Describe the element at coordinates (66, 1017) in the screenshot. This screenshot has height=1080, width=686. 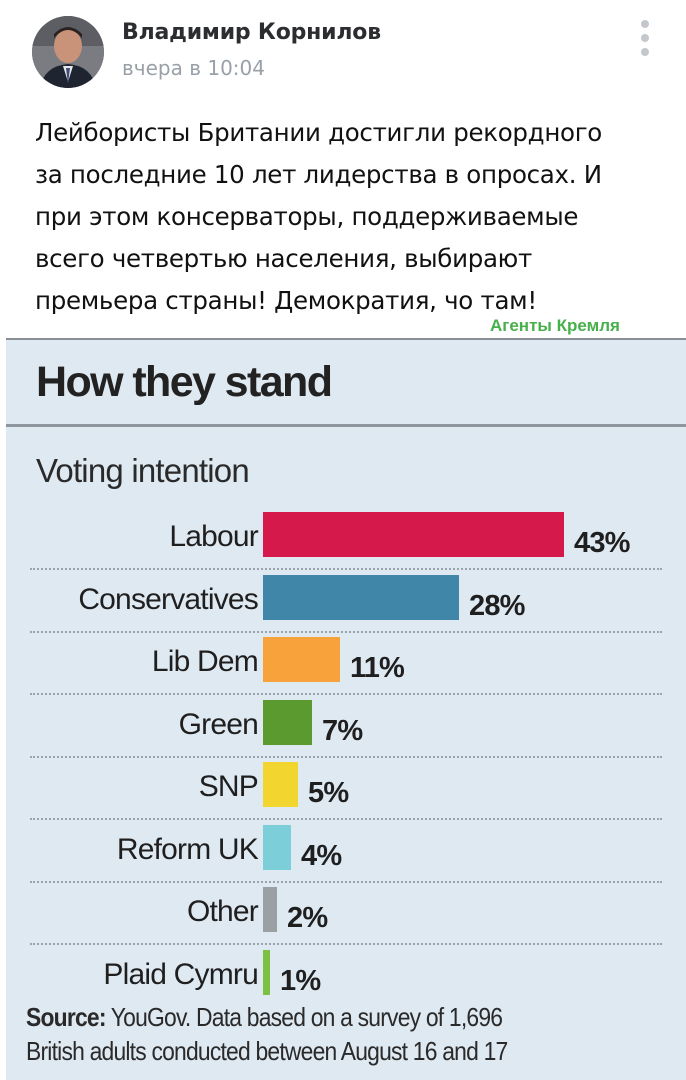
I see `source-label: Source:` at that location.